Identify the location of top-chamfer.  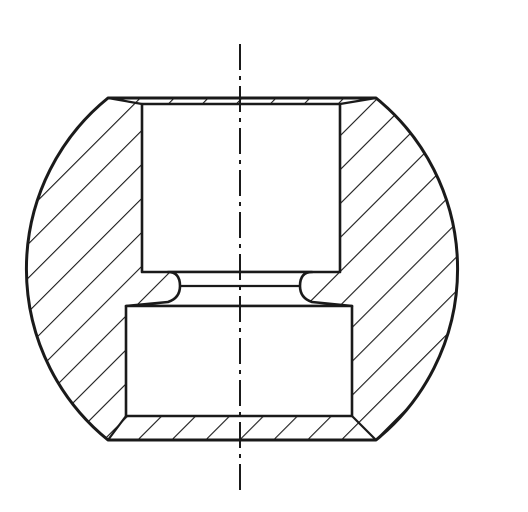
(242, 101).